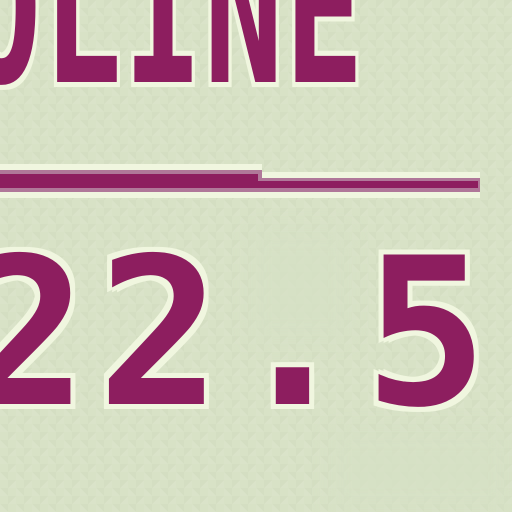 This screenshot has width=512, height=512. I want to click on divider-line, so click(240, 181).